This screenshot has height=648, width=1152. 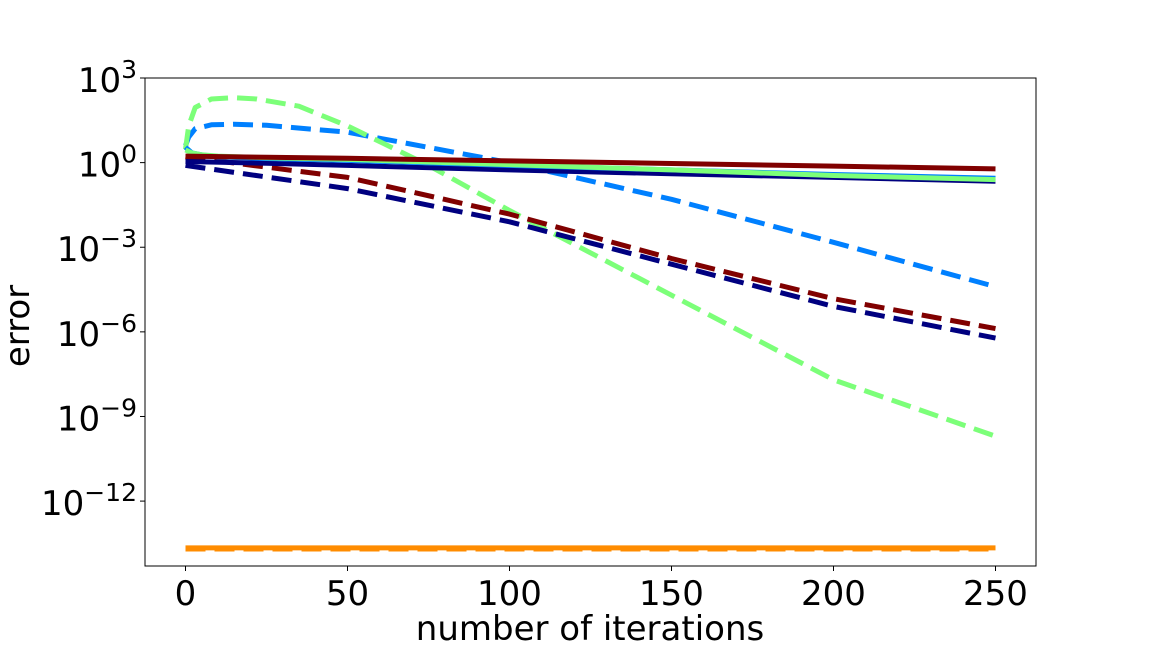 I want to click on x-tick-label-4: 200, so click(x=833, y=594).